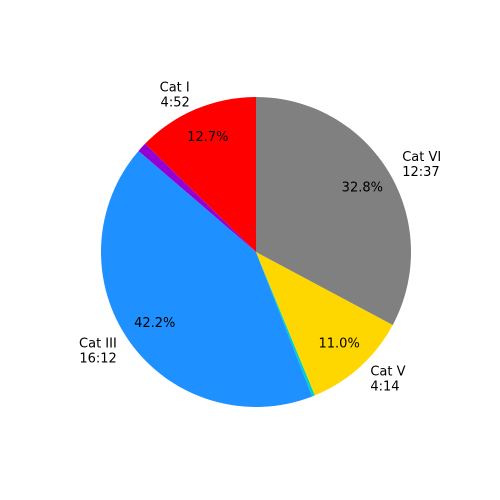 This screenshot has width=500, height=500. Describe the element at coordinates (421, 157) in the screenshot. I see `category-name: Cat VI` at that location.